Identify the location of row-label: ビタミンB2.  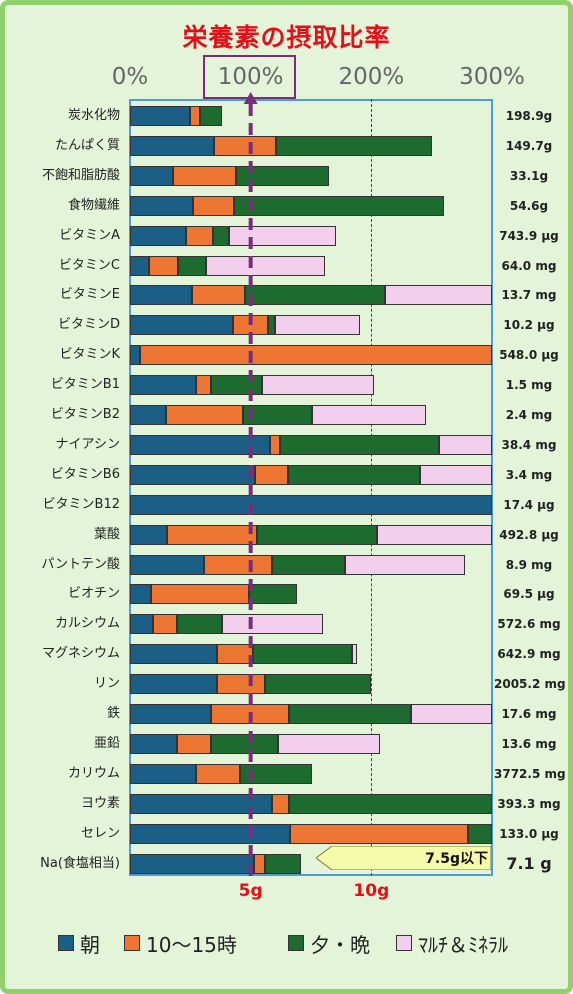
(85, 414).